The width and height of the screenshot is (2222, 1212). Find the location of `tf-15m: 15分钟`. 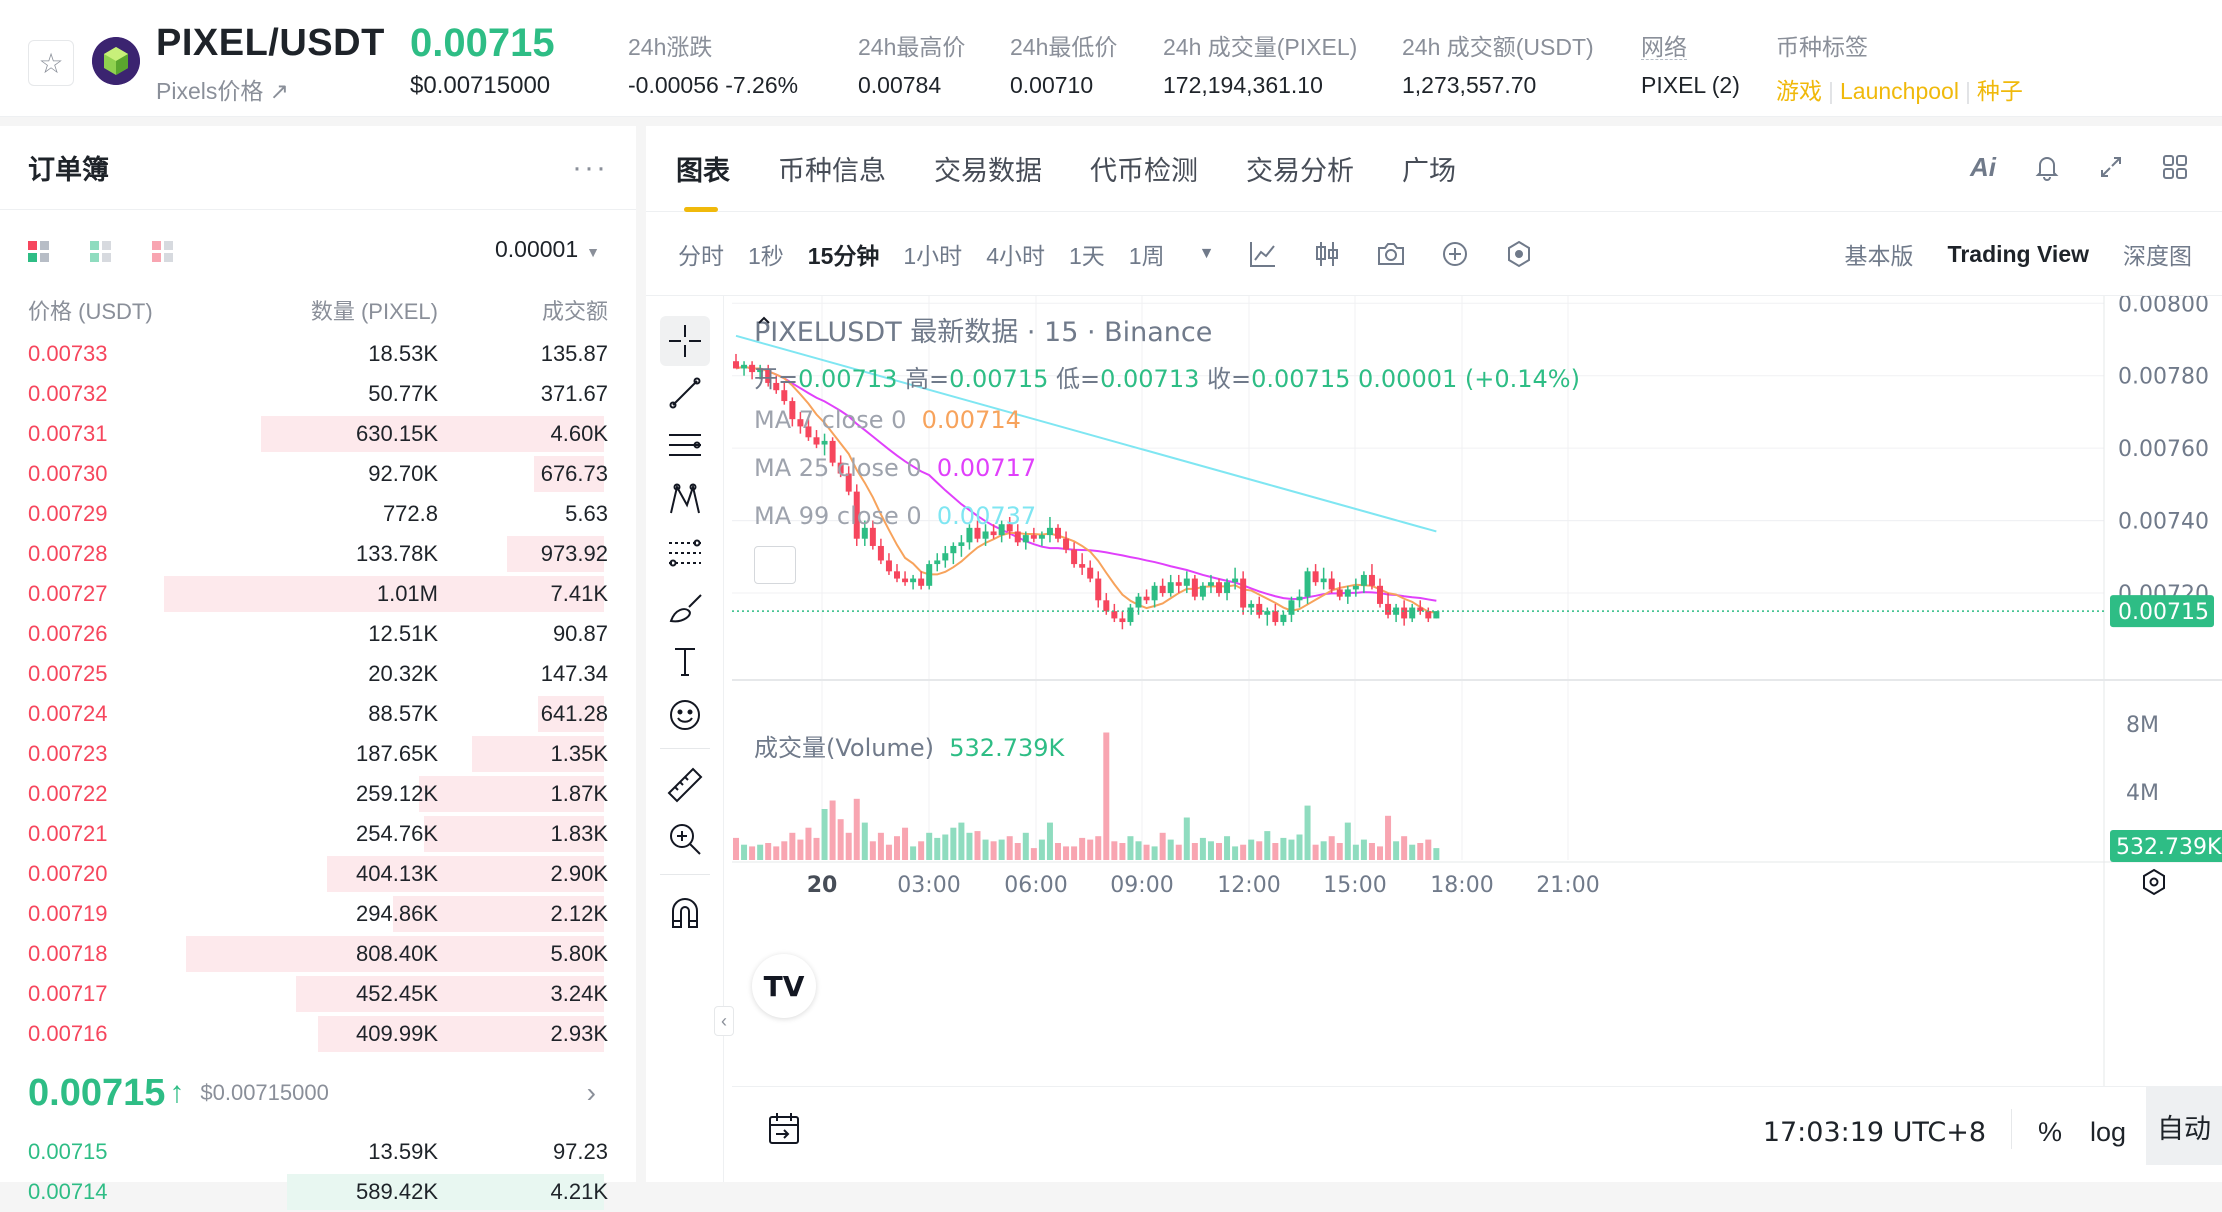

tf-15m: 15分钟 is located at coordinates (843, 255).